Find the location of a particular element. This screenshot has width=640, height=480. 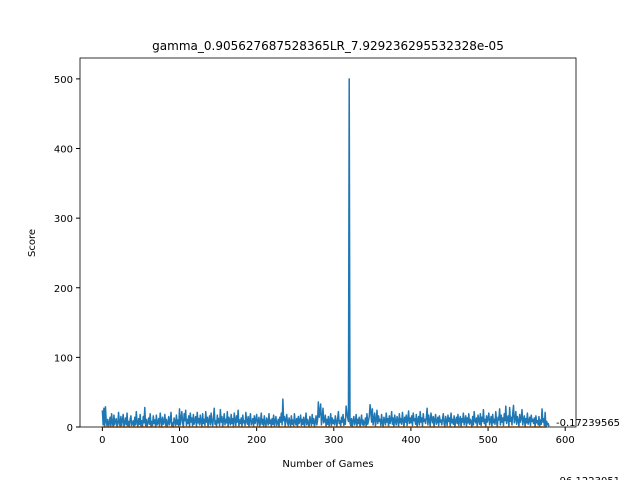

x-tick-label: 500 is located at coordinates (488, 440).